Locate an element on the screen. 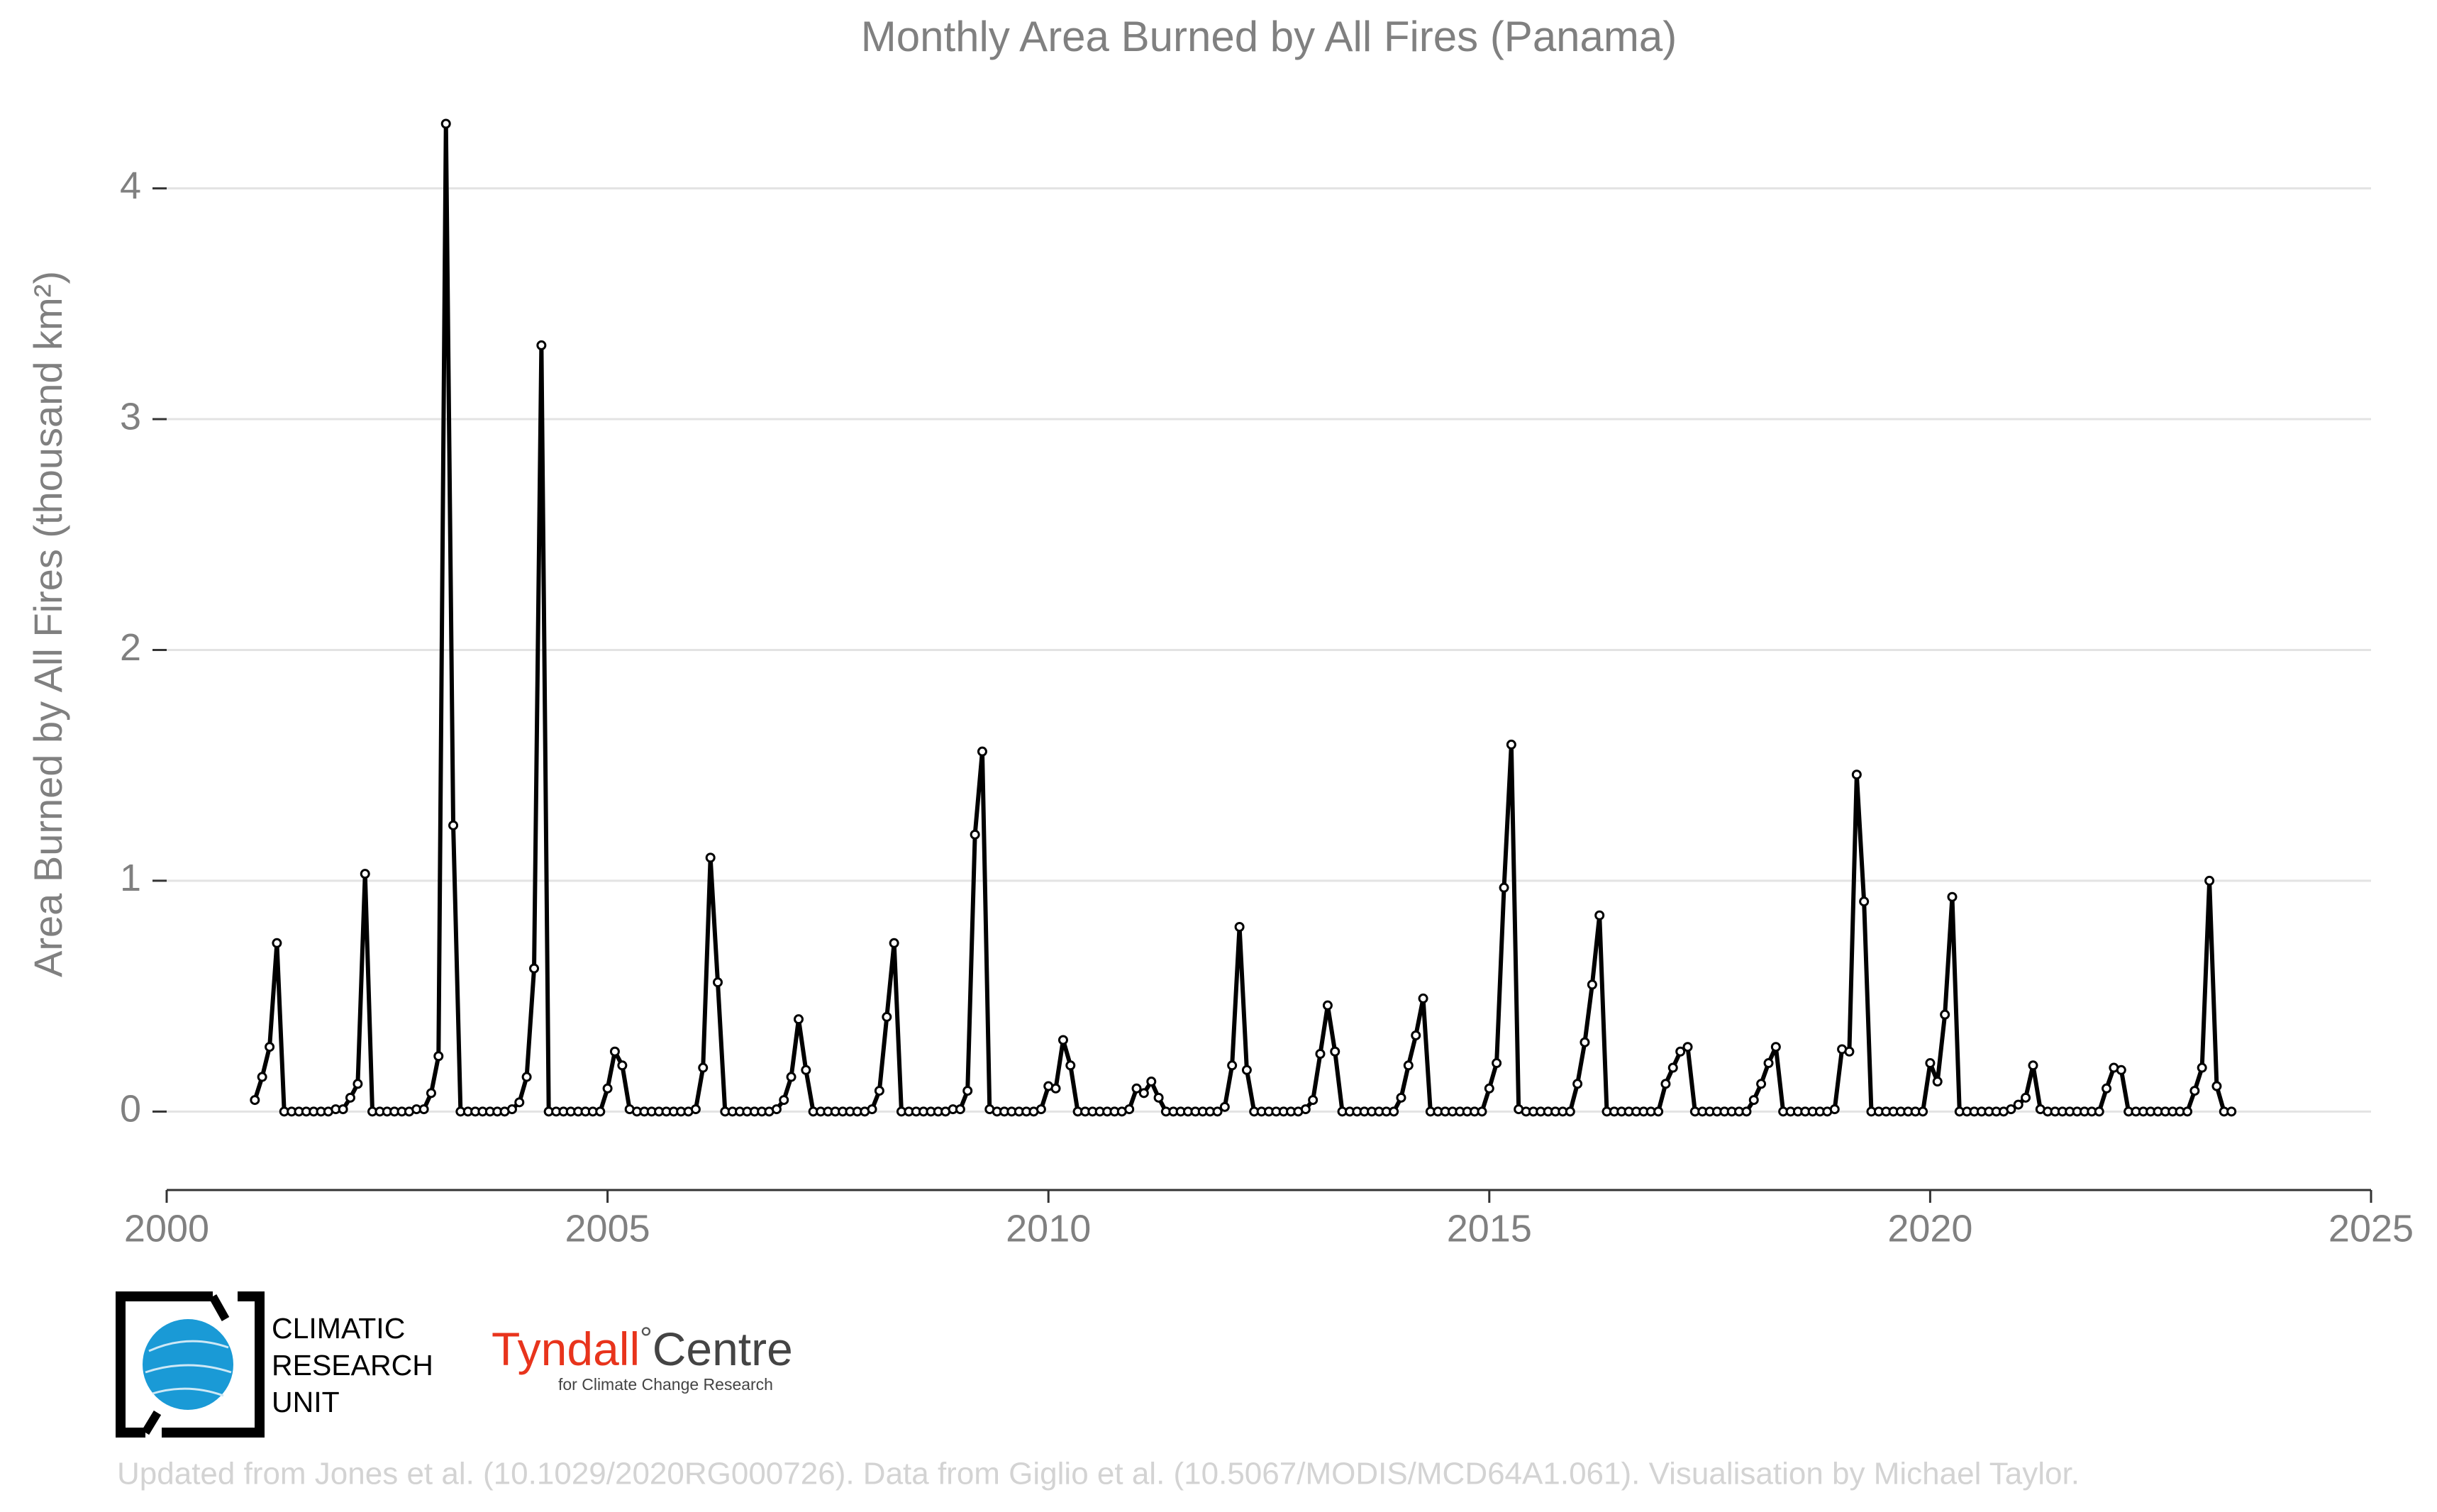 Image resolution: width=2437 pixels, height=1512 pixels. logo-globe-lines is located at coordinates (188, 1368).